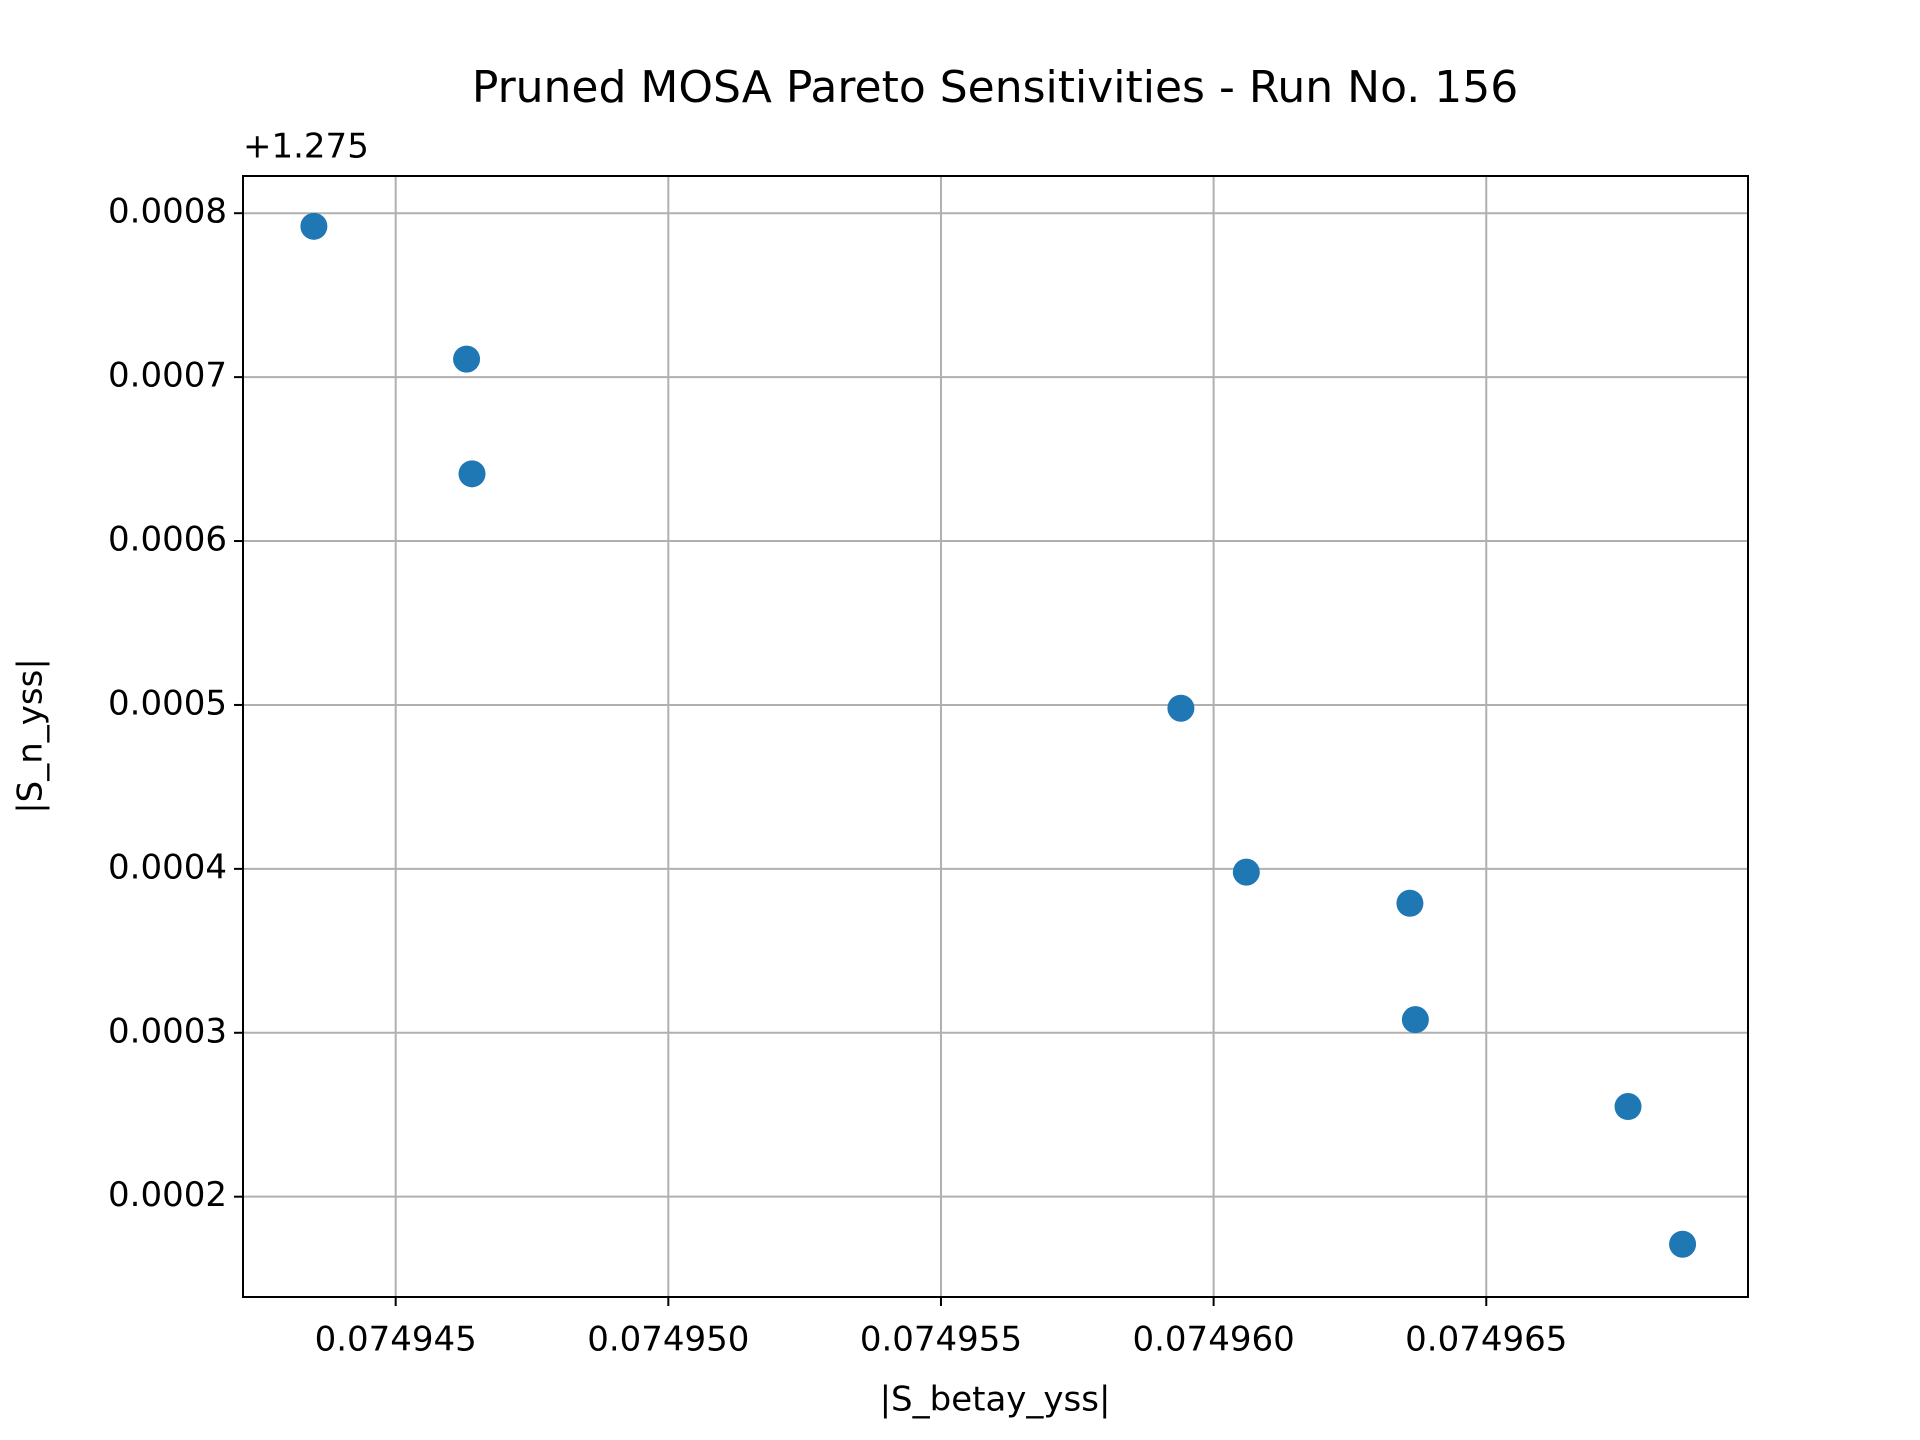 The image size is (1920, 1440). I want to click on y-tick-label: 0.0008, so click(167, 212).